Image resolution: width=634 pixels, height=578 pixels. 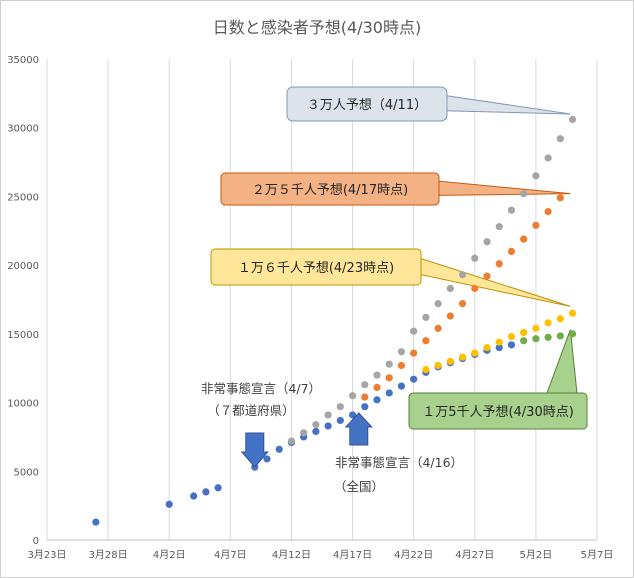 What do you see at coordinates (367, 105) in the screenshot?
I see `callout-label: ３万人予想（4/11）` at bounding box center [367, 105].